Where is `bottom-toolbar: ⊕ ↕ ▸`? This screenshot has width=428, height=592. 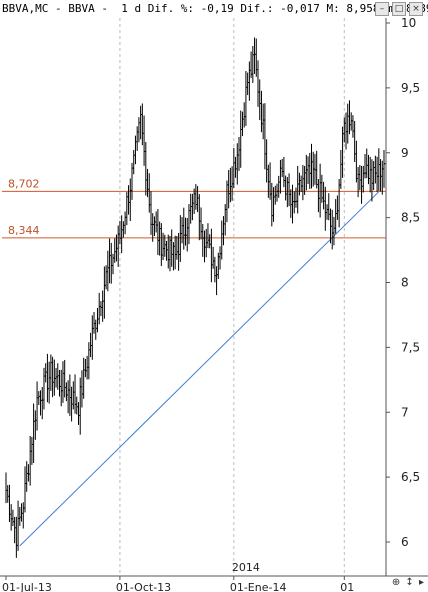
bottom-toolbar: ⊕ ↕ ▸ is located at coordinates (407, 584).